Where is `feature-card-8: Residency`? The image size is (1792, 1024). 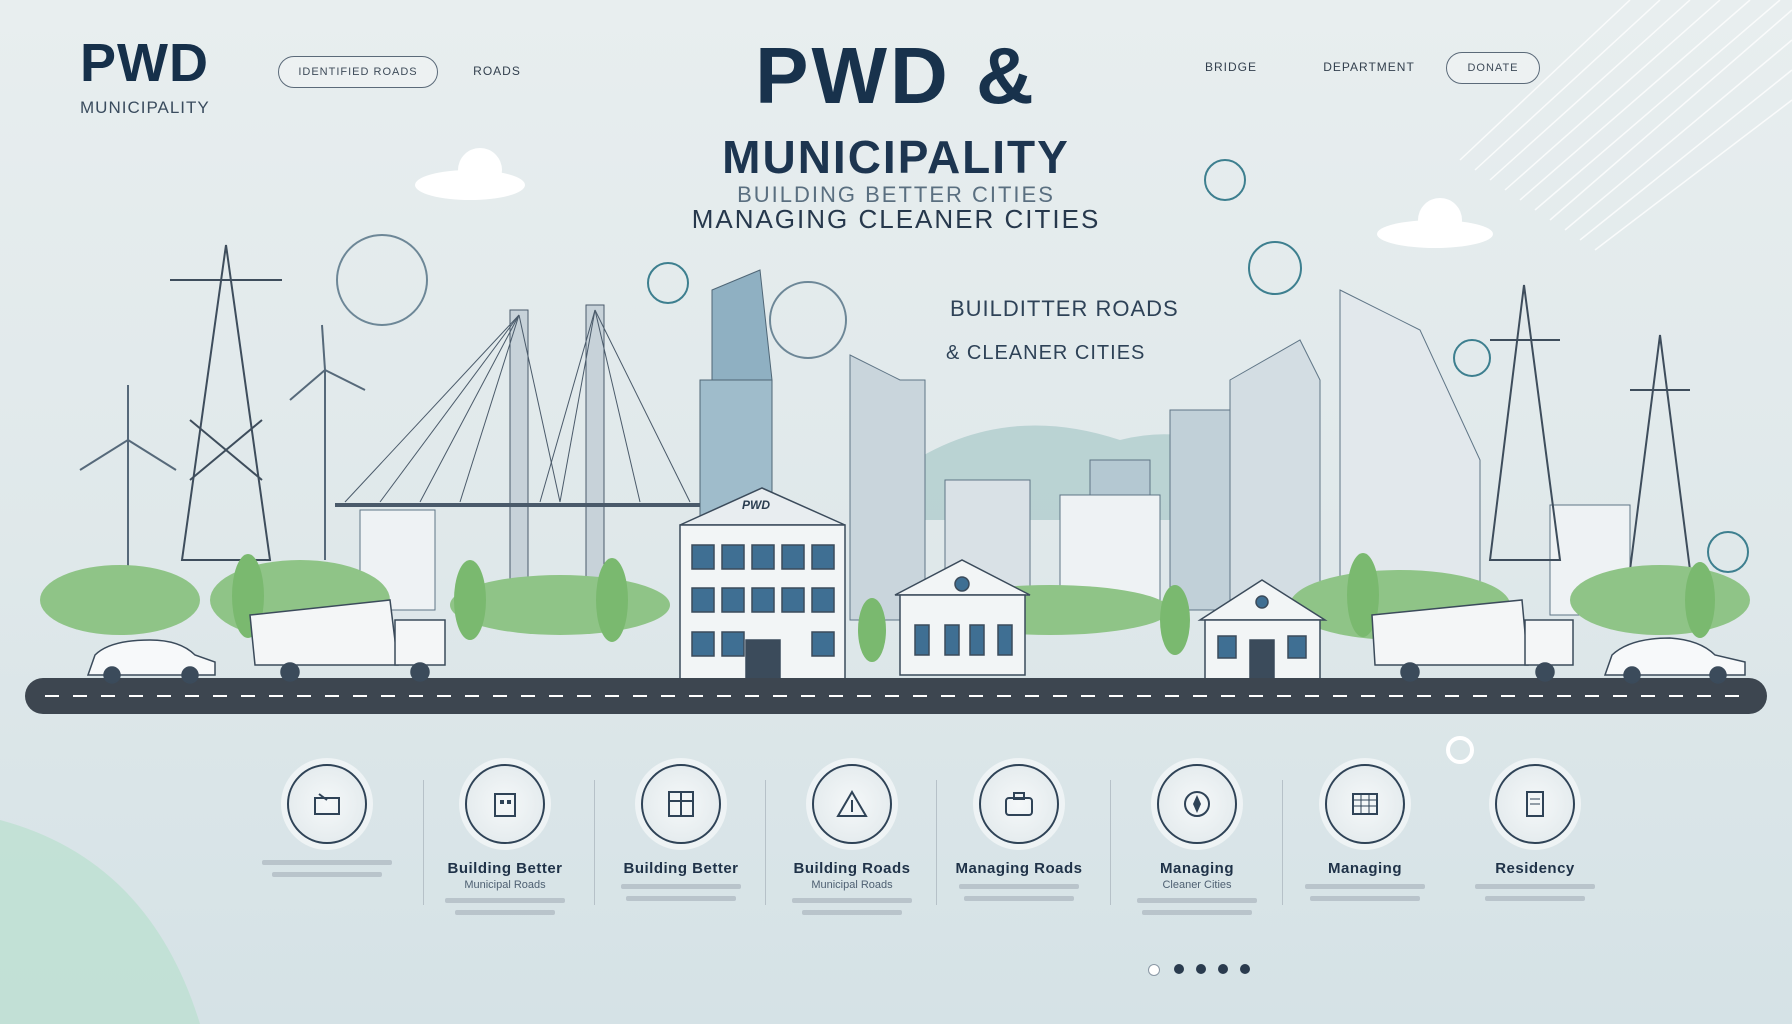
feature-card-8: Residency is located at coordinates (1535, 832).